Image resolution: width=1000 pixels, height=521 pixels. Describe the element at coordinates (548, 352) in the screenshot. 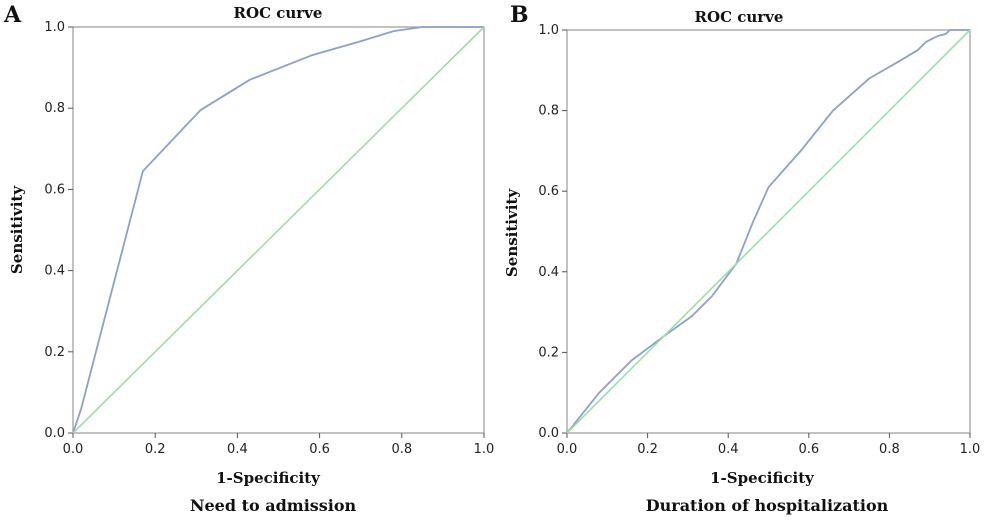

I see `panel-b-y-tick-label: 0.2` at that location.